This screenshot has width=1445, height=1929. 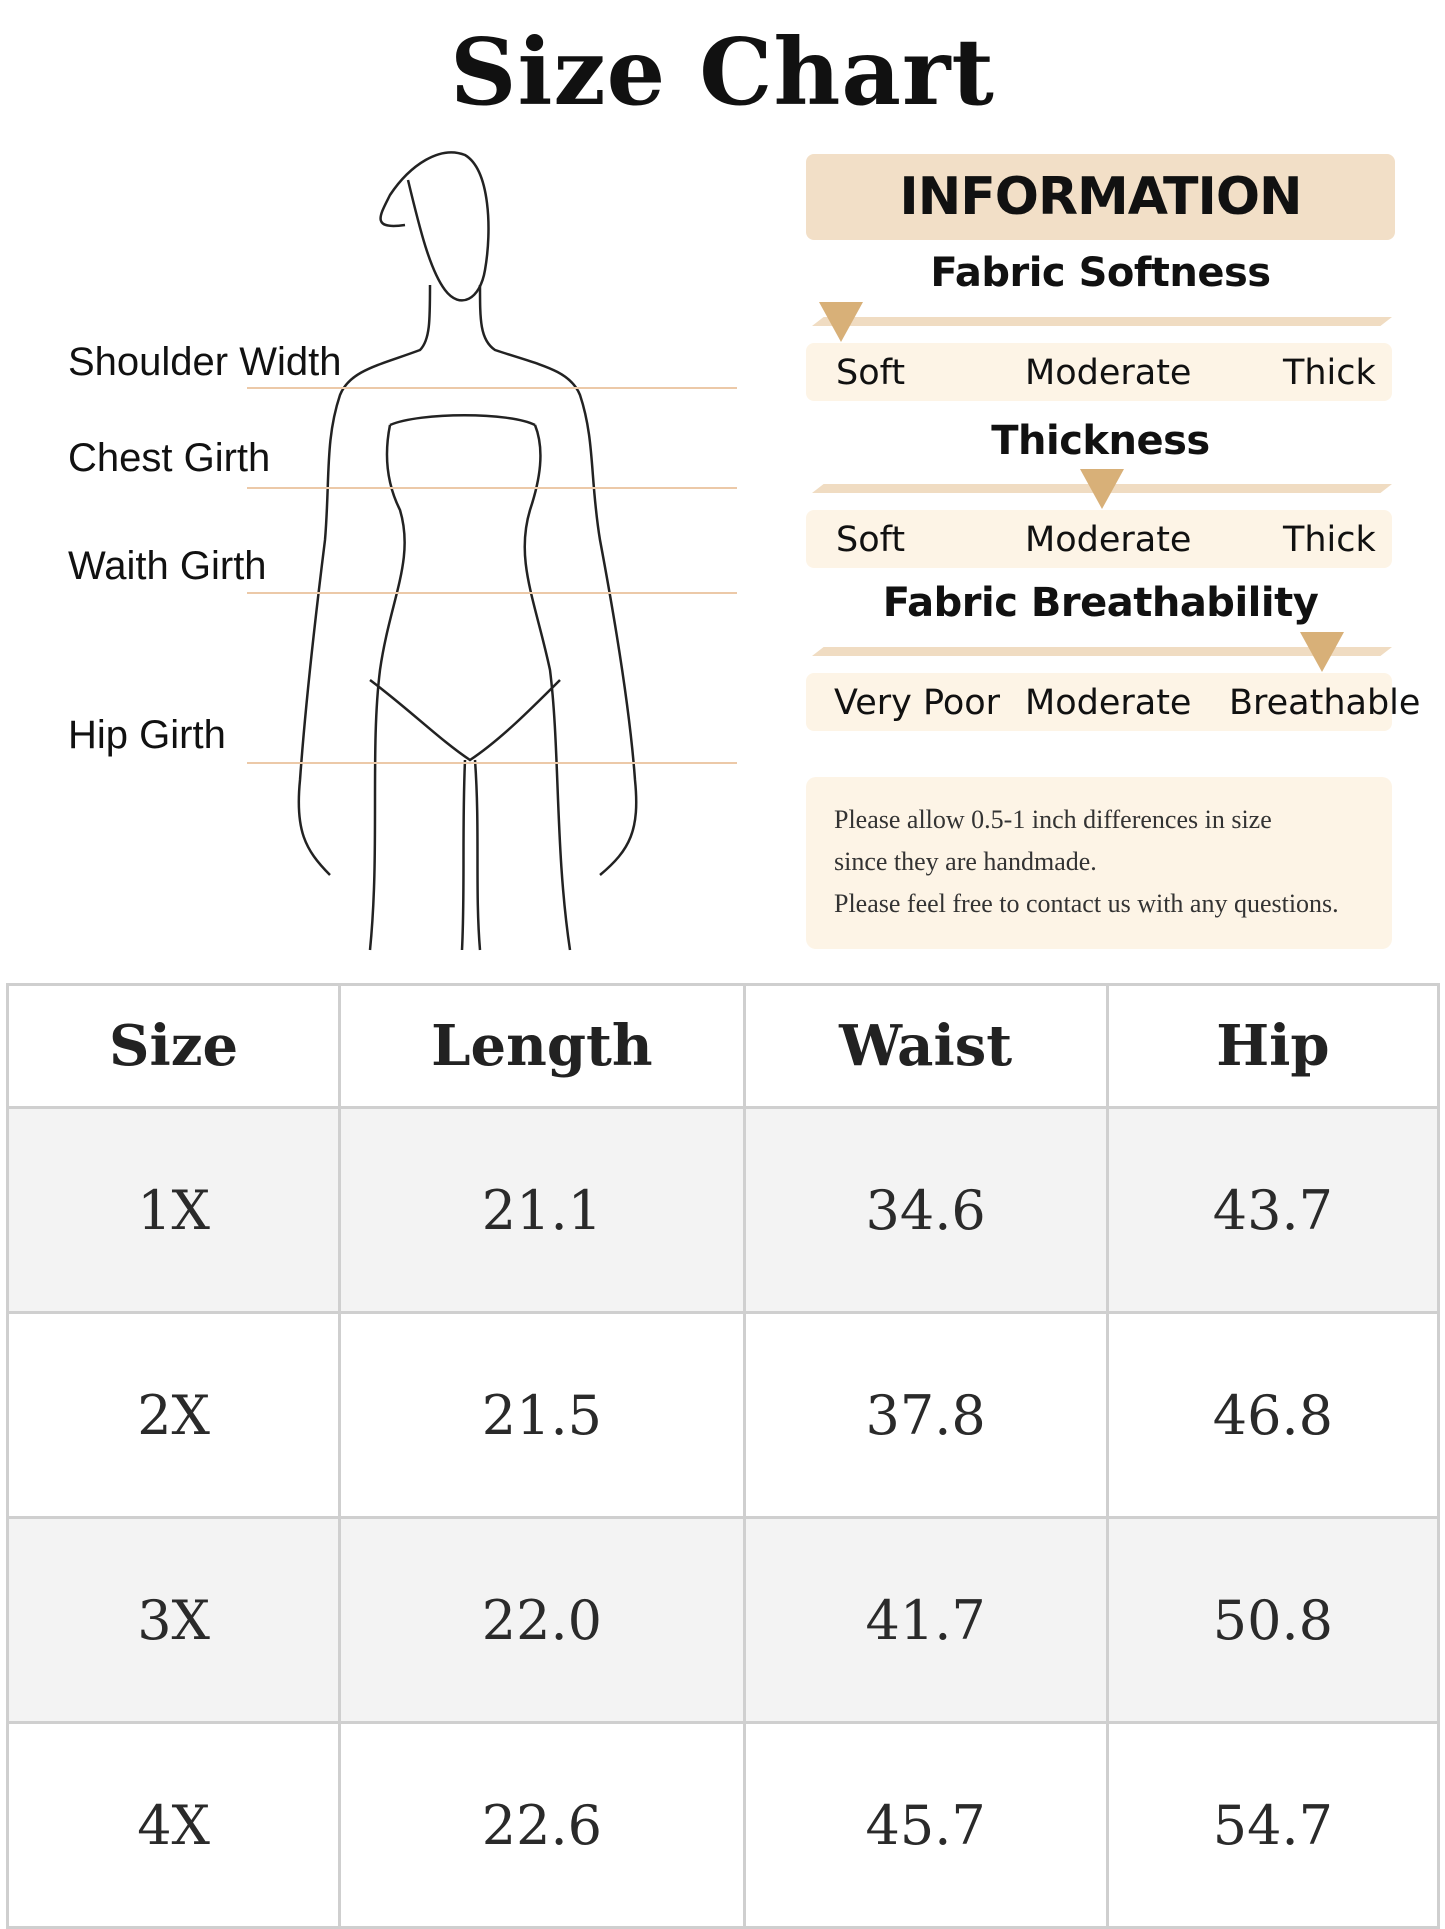 I want to click on chest-line, so click(x=492, y=488).